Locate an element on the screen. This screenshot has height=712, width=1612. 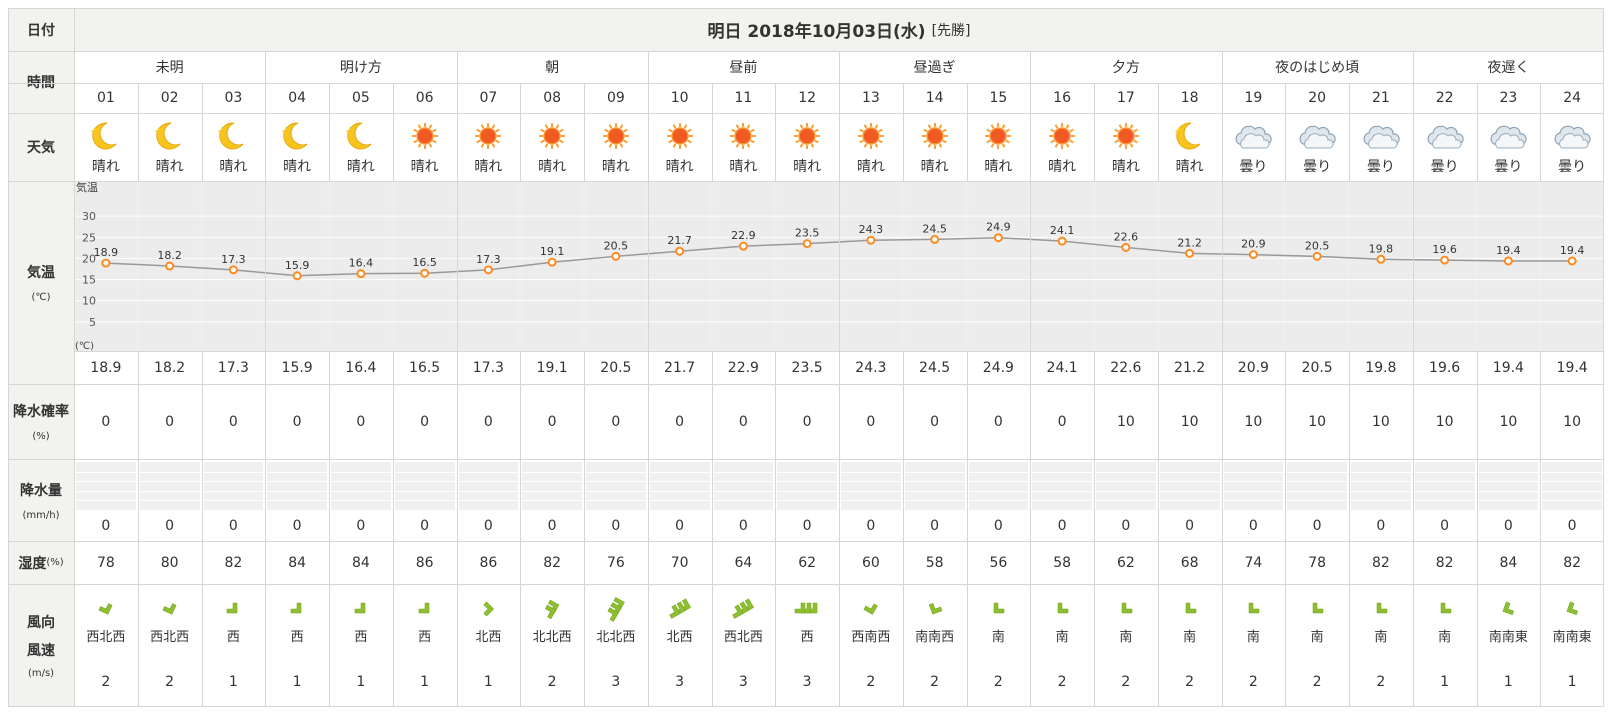
label-humidity-unit: (%) is located at coordinates (55, 562).